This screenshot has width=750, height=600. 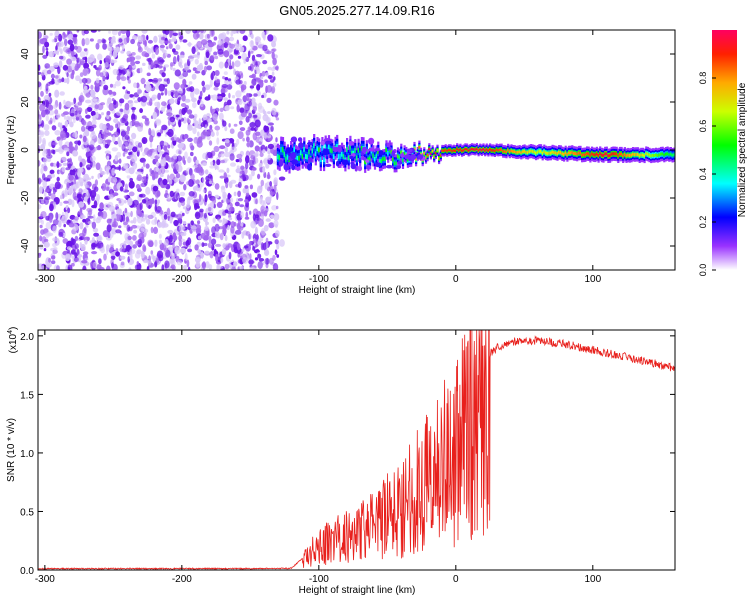 I want to click on colorbar-tick-label: 0.2, so click(x=703, y=222).